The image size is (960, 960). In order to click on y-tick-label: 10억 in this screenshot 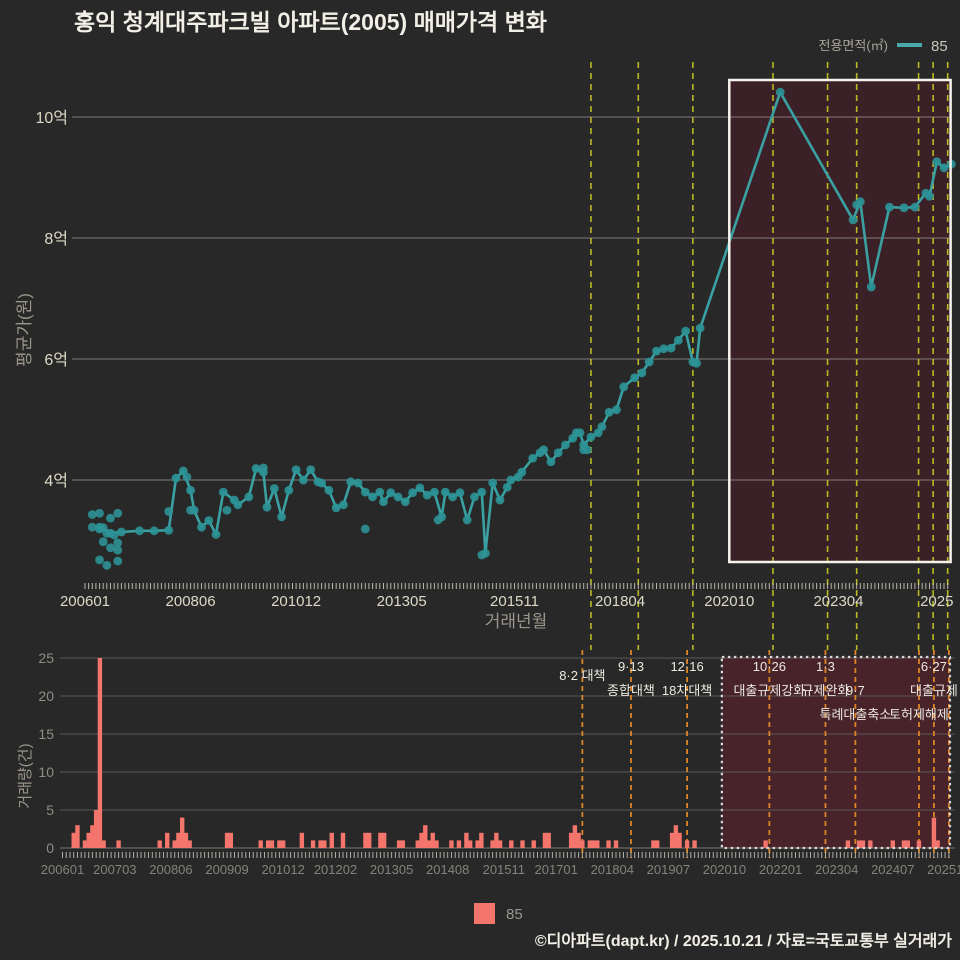, I will do `click(51, 118)`.